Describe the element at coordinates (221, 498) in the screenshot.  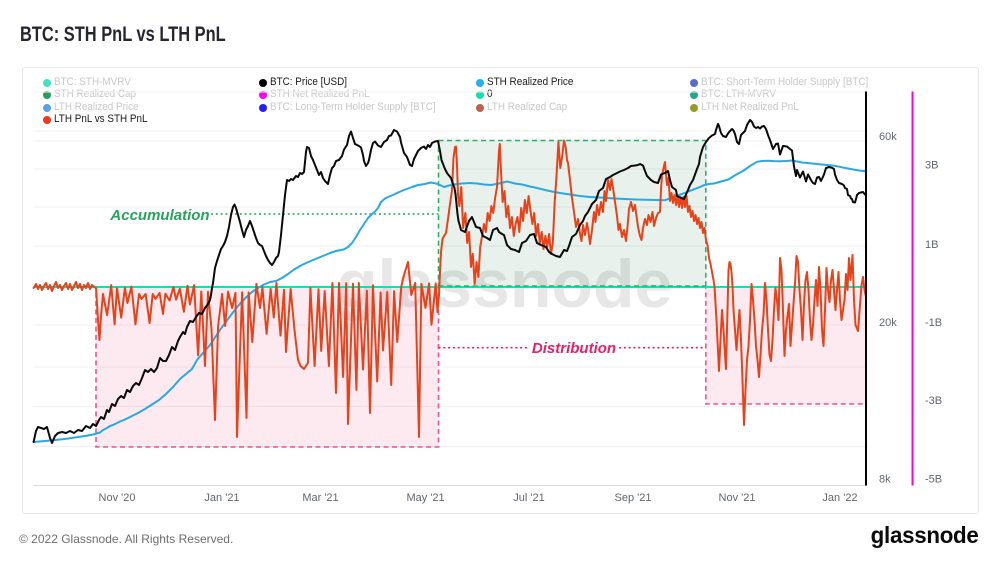
I see `svg-text: Jan '21` at that location.